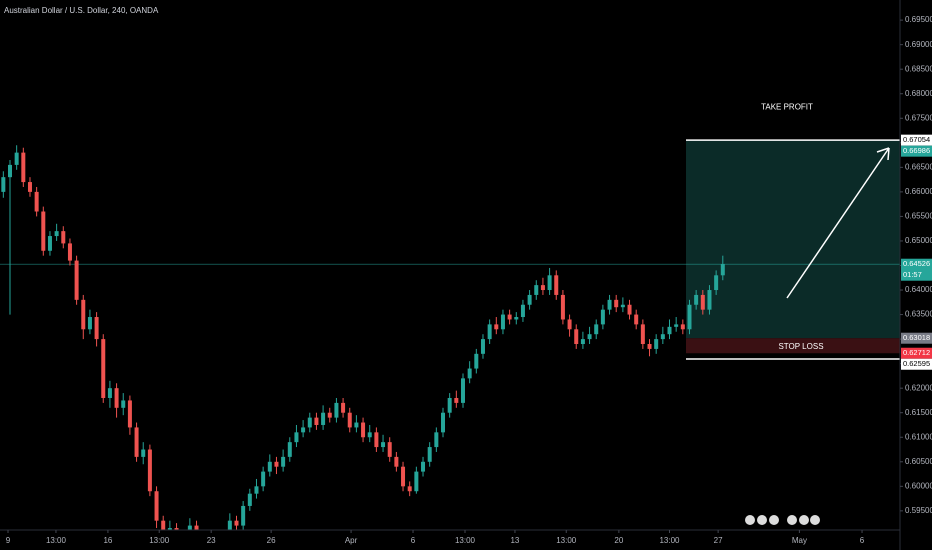  Describe the element at coordinates (883, 154) in the screenshot. I see `arrow-head` at that location.